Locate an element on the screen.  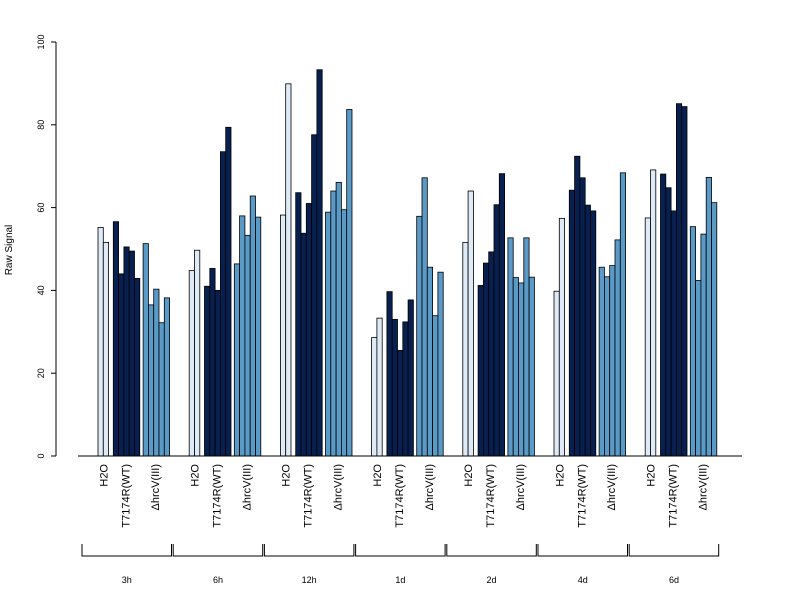
group-label: 4d is located at coordinates (583, 580).